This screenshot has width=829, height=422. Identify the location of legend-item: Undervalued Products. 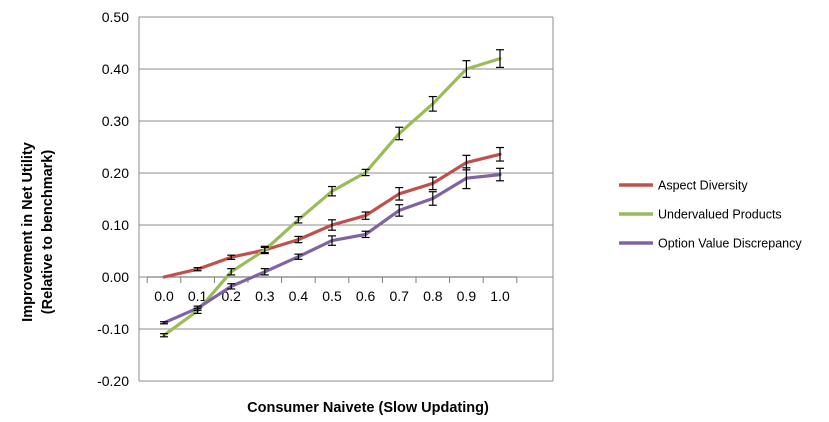
(700, 215).